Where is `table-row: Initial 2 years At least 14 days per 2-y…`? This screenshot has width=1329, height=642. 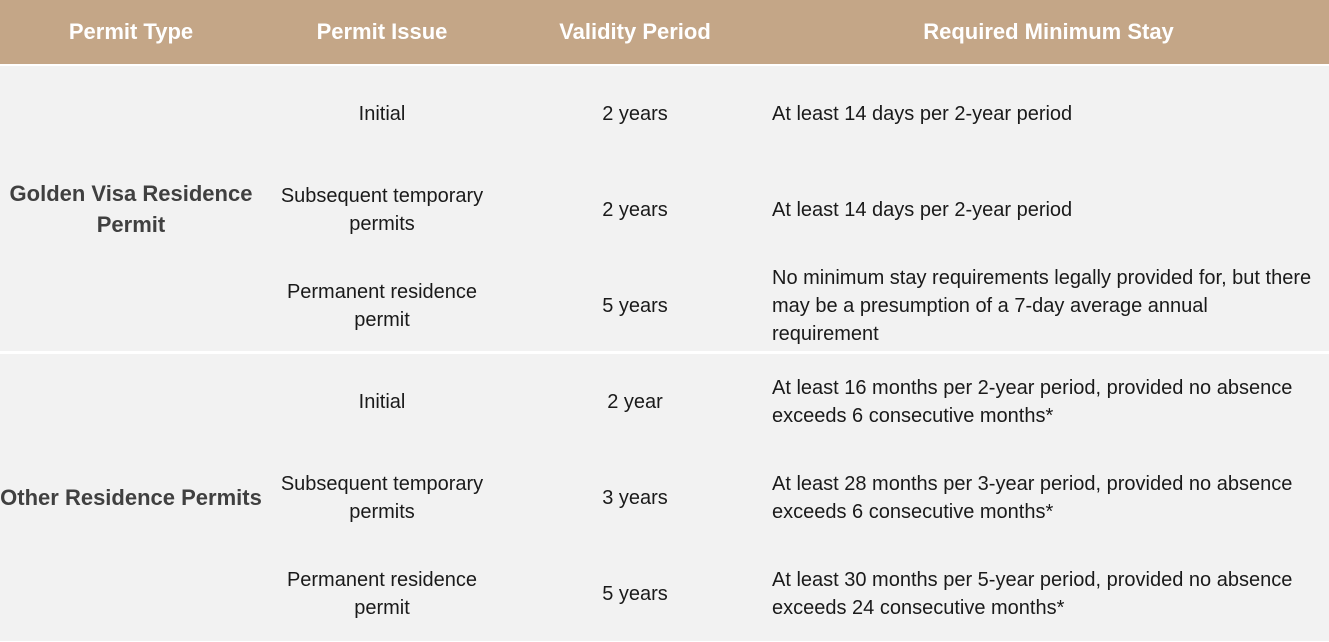 table-row: Initial 2 years At least 14 days per 2-y… is located at coordinates (795, 114).